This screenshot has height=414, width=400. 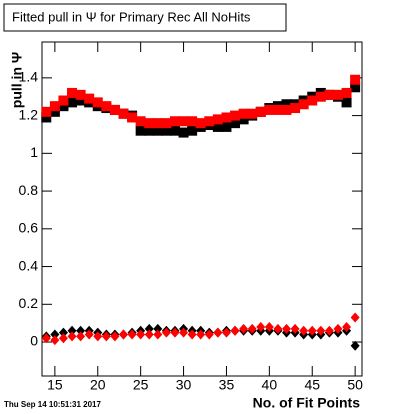 What do you see at coordinates (29, 303) in the screenshot?
I see `y-tick-label: 0.2` at bounding box center [29, 303].